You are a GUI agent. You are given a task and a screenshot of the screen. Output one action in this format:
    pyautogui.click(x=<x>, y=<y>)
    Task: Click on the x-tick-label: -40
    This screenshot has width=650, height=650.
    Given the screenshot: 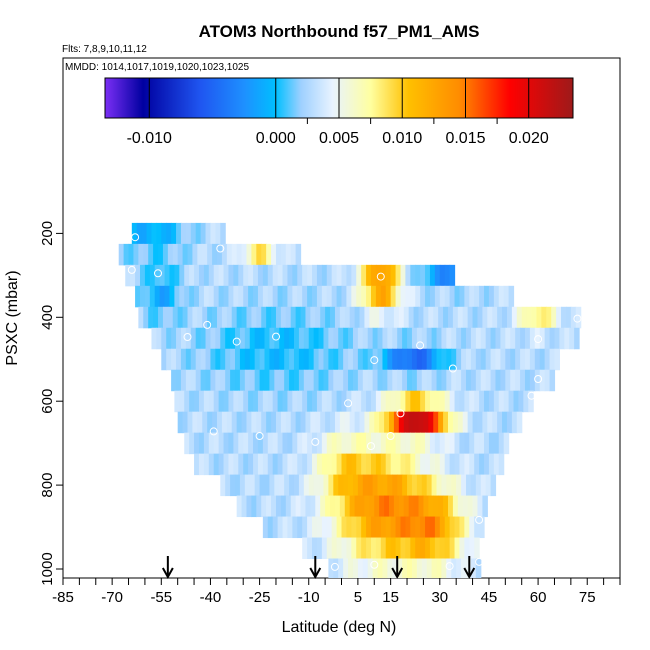 What is the action you would take?
    pyautogui.click(x=211, y=597)
    